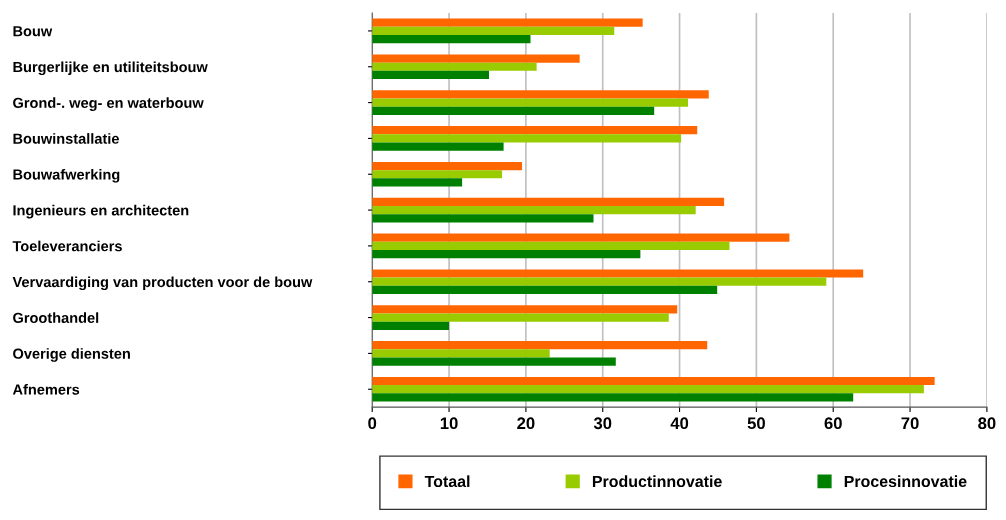  Describe the element at coordinates (71, 355) in the screenshot. I see `y-tick-label: Overige diensten` at that location.